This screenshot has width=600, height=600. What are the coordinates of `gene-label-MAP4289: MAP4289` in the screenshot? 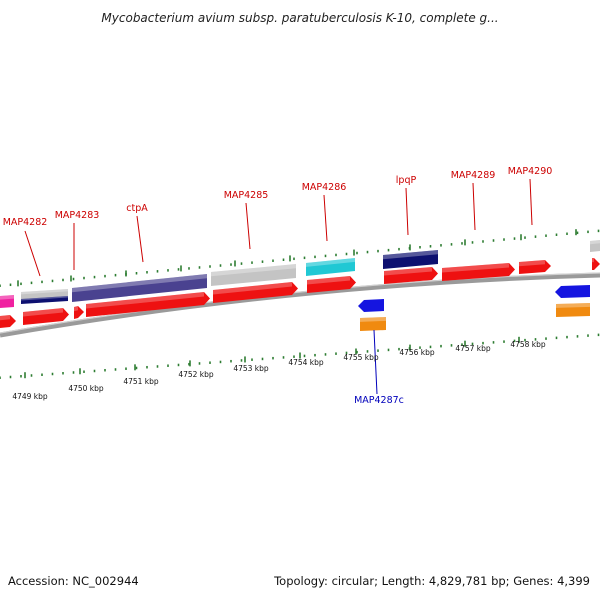 It's located at (473, 175).